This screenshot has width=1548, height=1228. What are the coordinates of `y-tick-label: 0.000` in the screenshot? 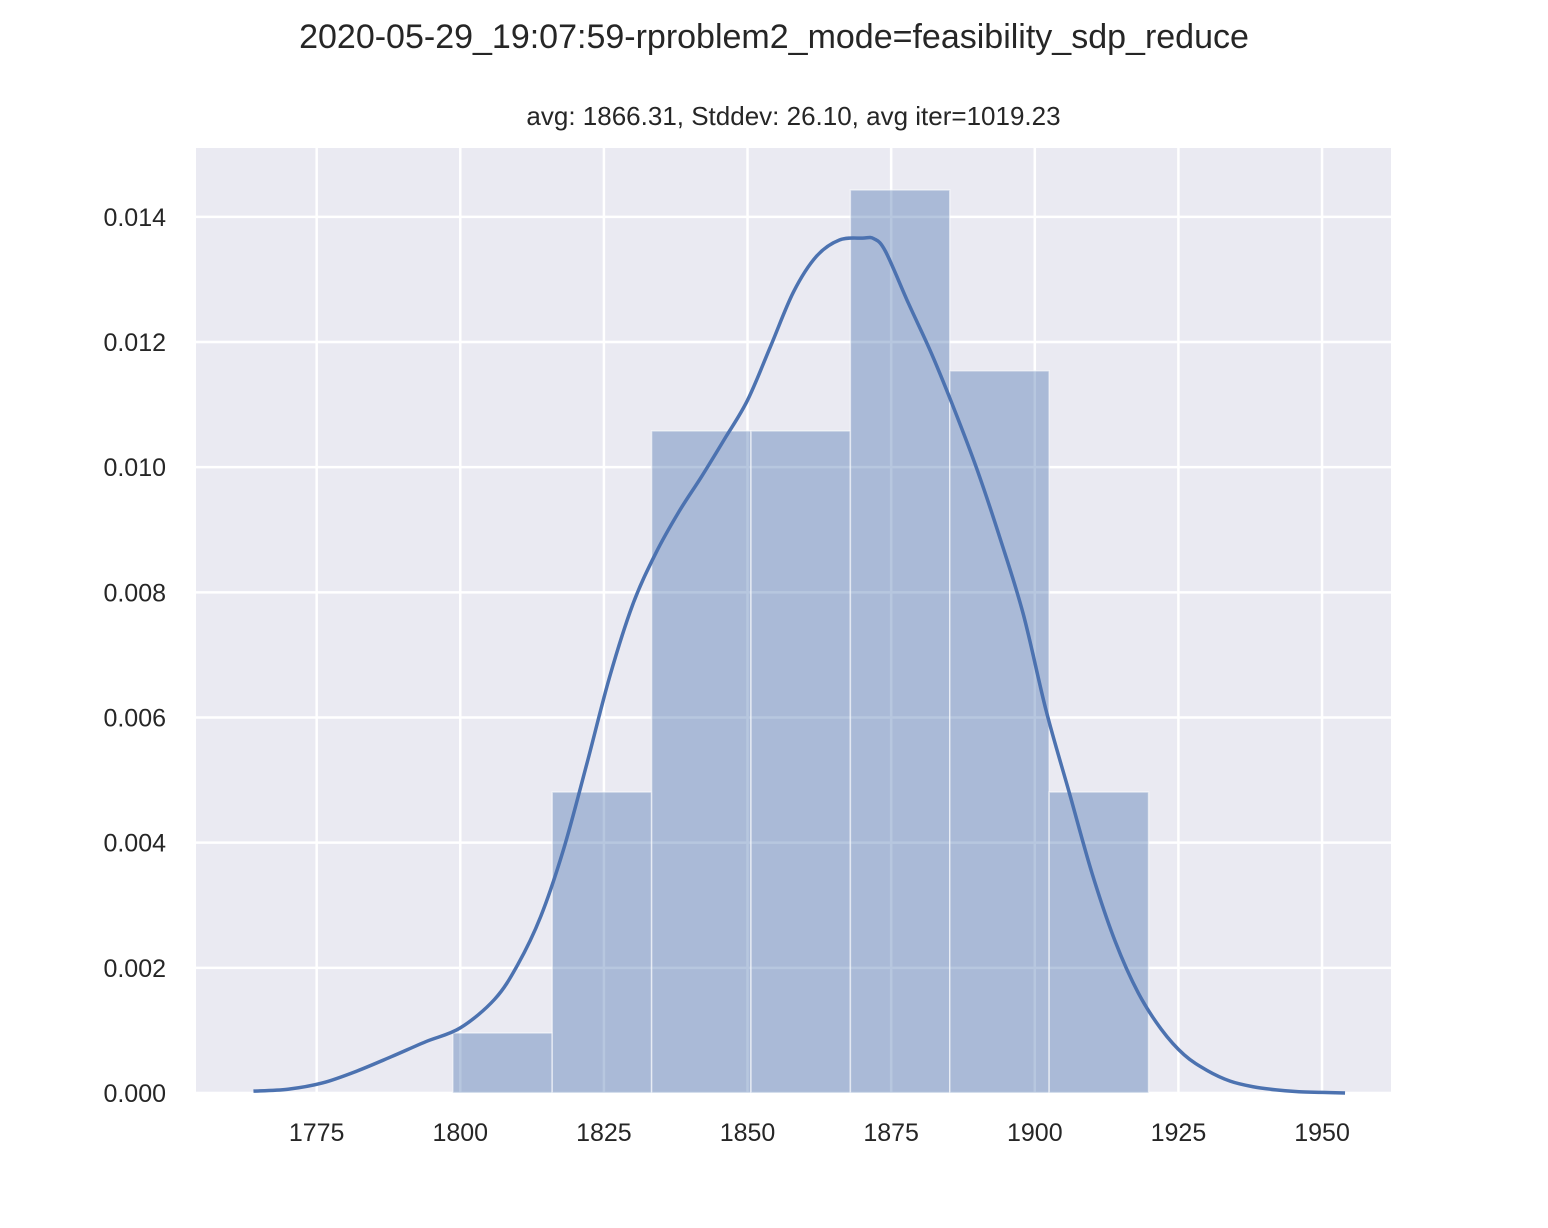 It's located at (134, 1094).